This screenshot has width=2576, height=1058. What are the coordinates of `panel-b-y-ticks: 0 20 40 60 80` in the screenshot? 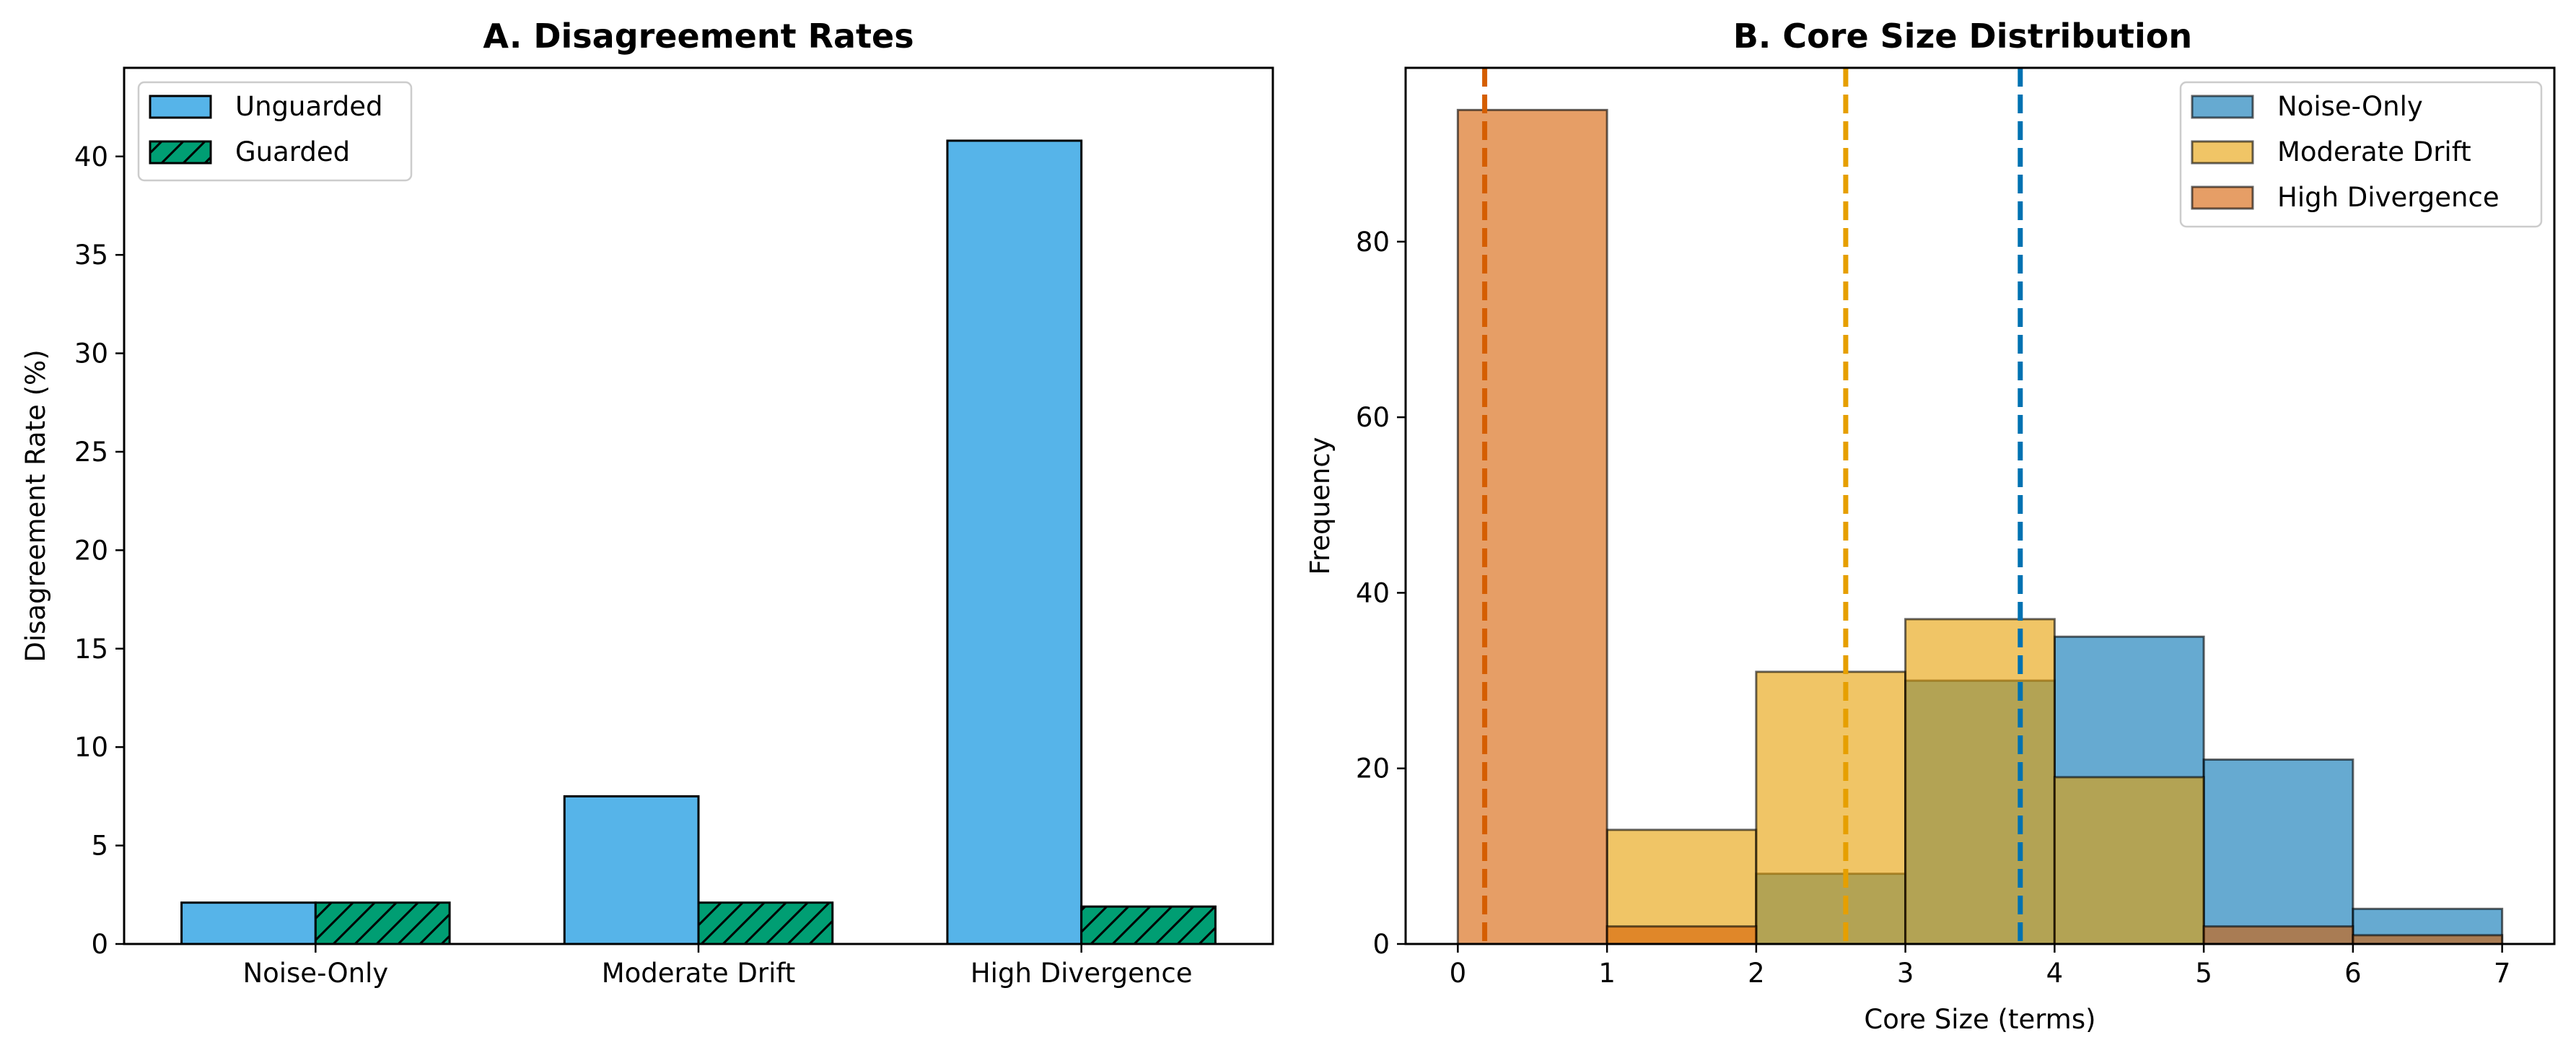 It's located at (1381, 593).